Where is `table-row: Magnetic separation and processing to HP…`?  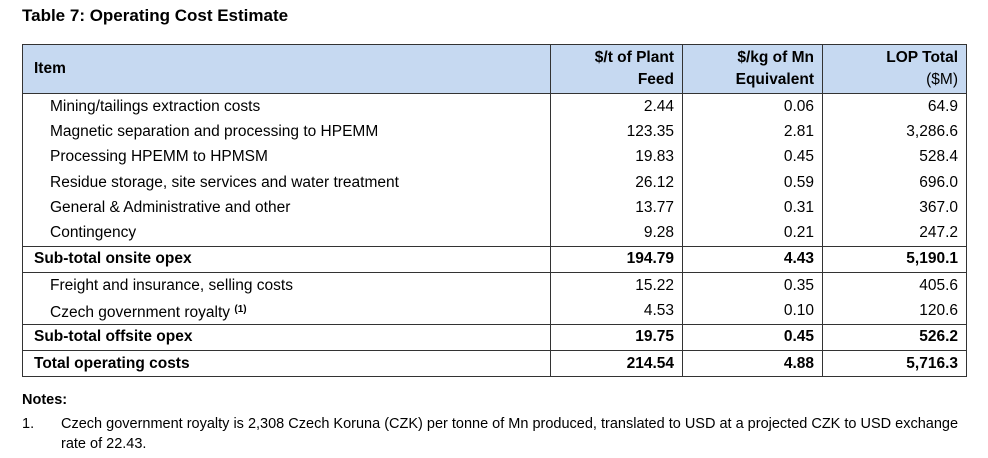
table-row: Magnetic separation and processing to HP… is located at coordinates (494, 132).